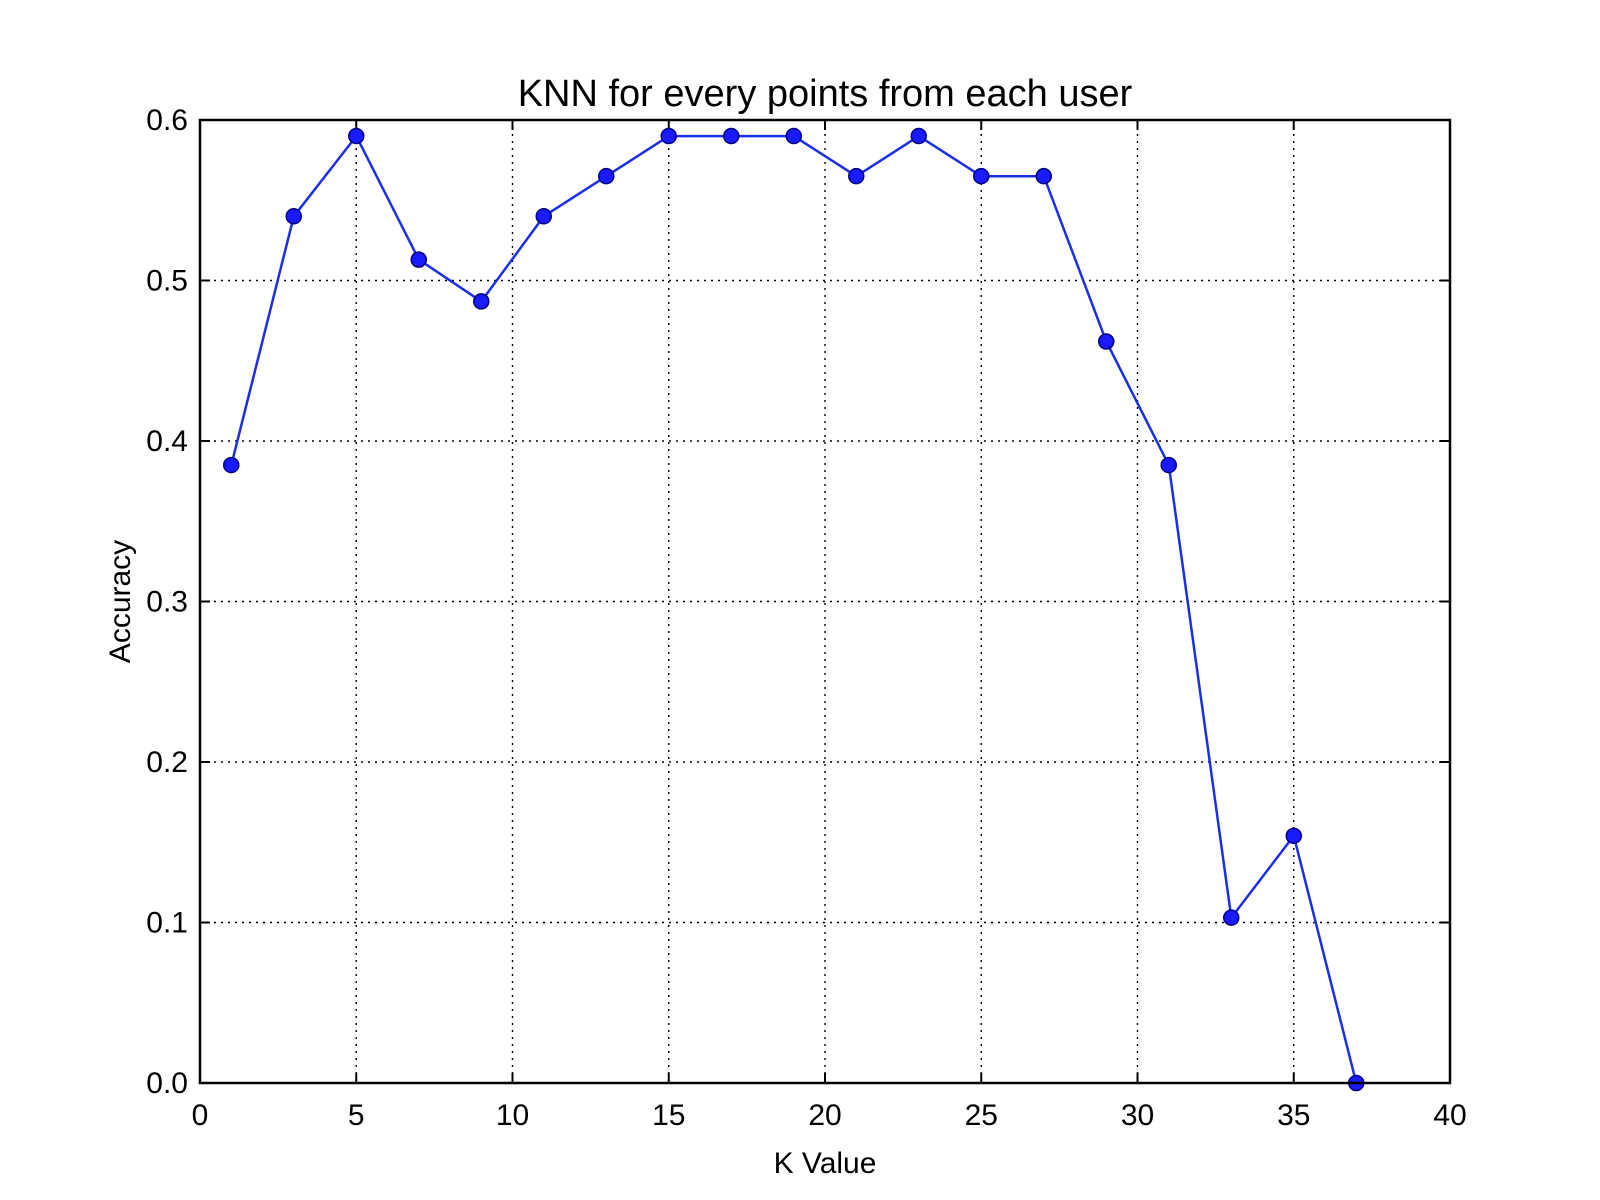 This screenshot has height=1200, width=1600. What do you see at coordinates (167, 120) in the screenshot?
I see `y-tick-label: 0.6` at bounding box center [167, 120].